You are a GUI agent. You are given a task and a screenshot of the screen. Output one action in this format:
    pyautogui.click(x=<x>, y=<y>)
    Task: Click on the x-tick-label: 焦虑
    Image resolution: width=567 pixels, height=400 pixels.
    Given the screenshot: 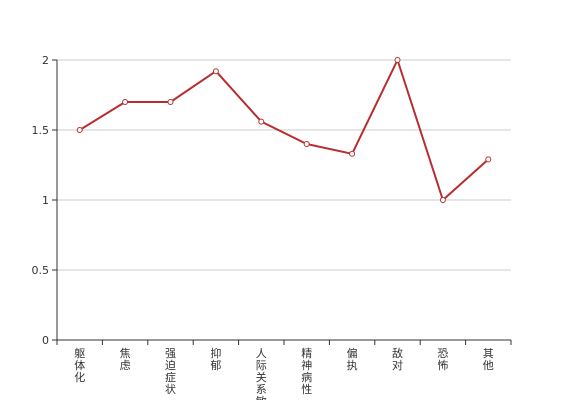 What is the action you would take?
    pyautogui.click(x=125, y=359)
    